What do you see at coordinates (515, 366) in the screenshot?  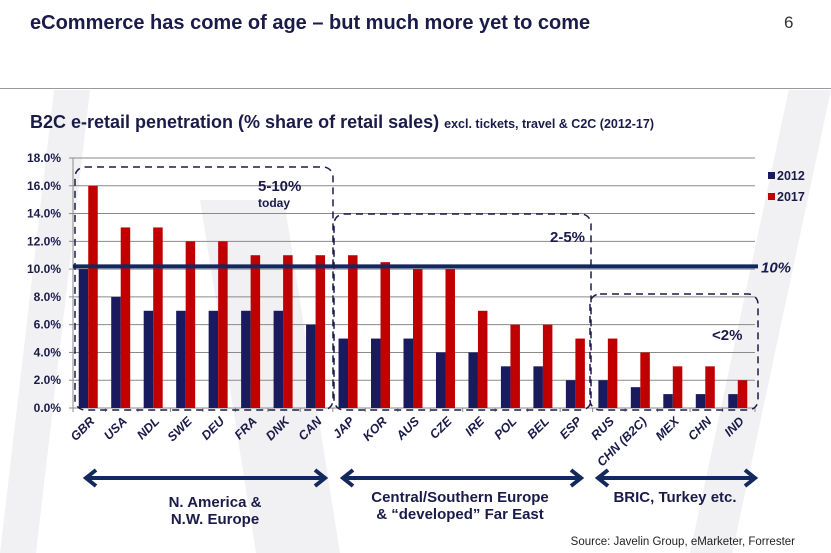 I see `bar-2017-pol` at bounding box center [515, 366].